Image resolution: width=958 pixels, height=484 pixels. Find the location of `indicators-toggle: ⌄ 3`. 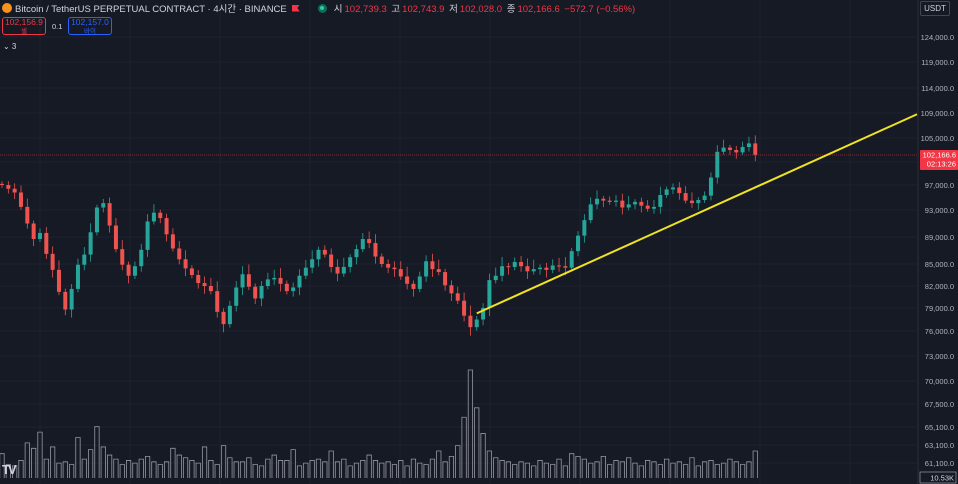

indicators-toggle: ⌄ 3 is located at coordinates (10, 46).